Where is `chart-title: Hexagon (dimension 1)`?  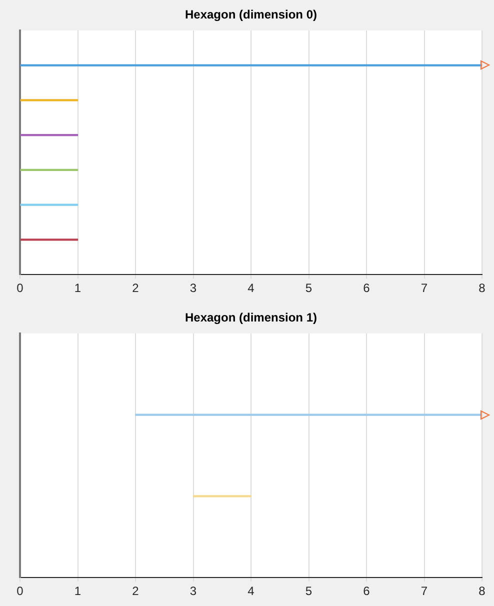 chart-title: Hexagon (dimension 1) is located at coordinates (251, 317).